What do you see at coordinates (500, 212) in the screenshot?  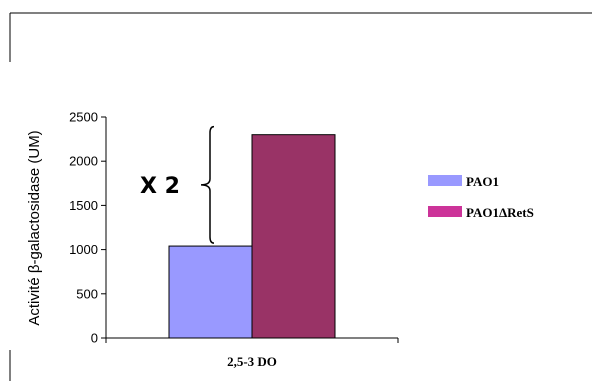 I see `legend-label-pao1-delta-rets: PAO1ΔRetS` at bounding box center [500, 212].